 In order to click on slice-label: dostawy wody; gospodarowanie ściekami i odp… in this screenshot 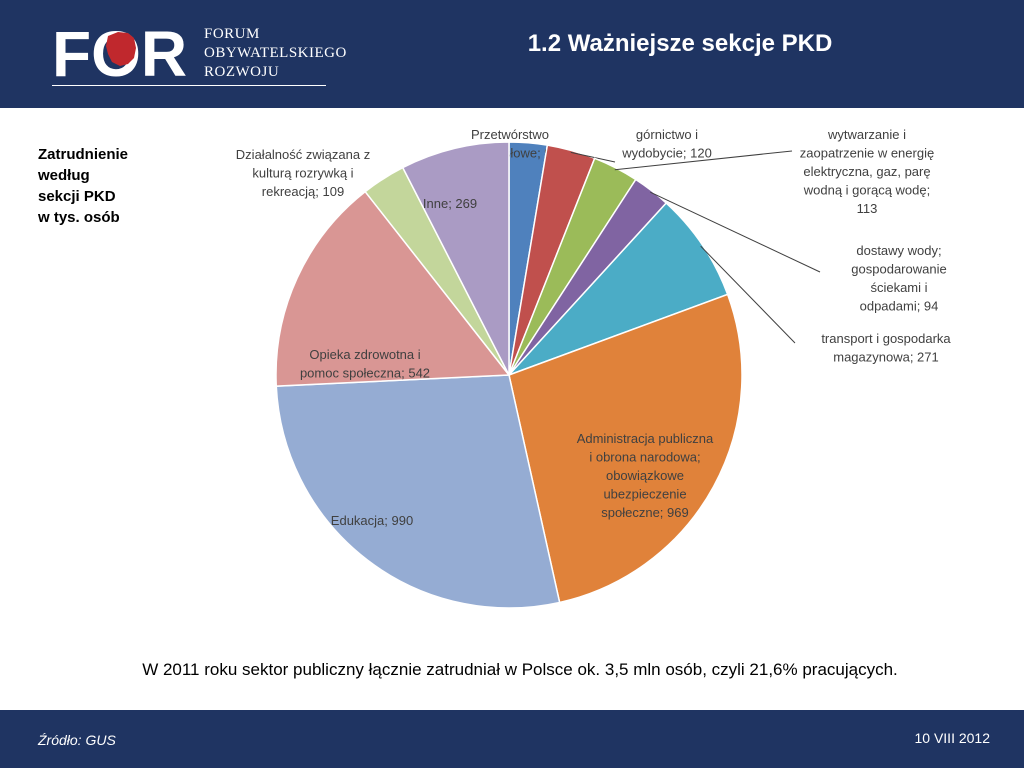, I will do `click(898, 278)`.